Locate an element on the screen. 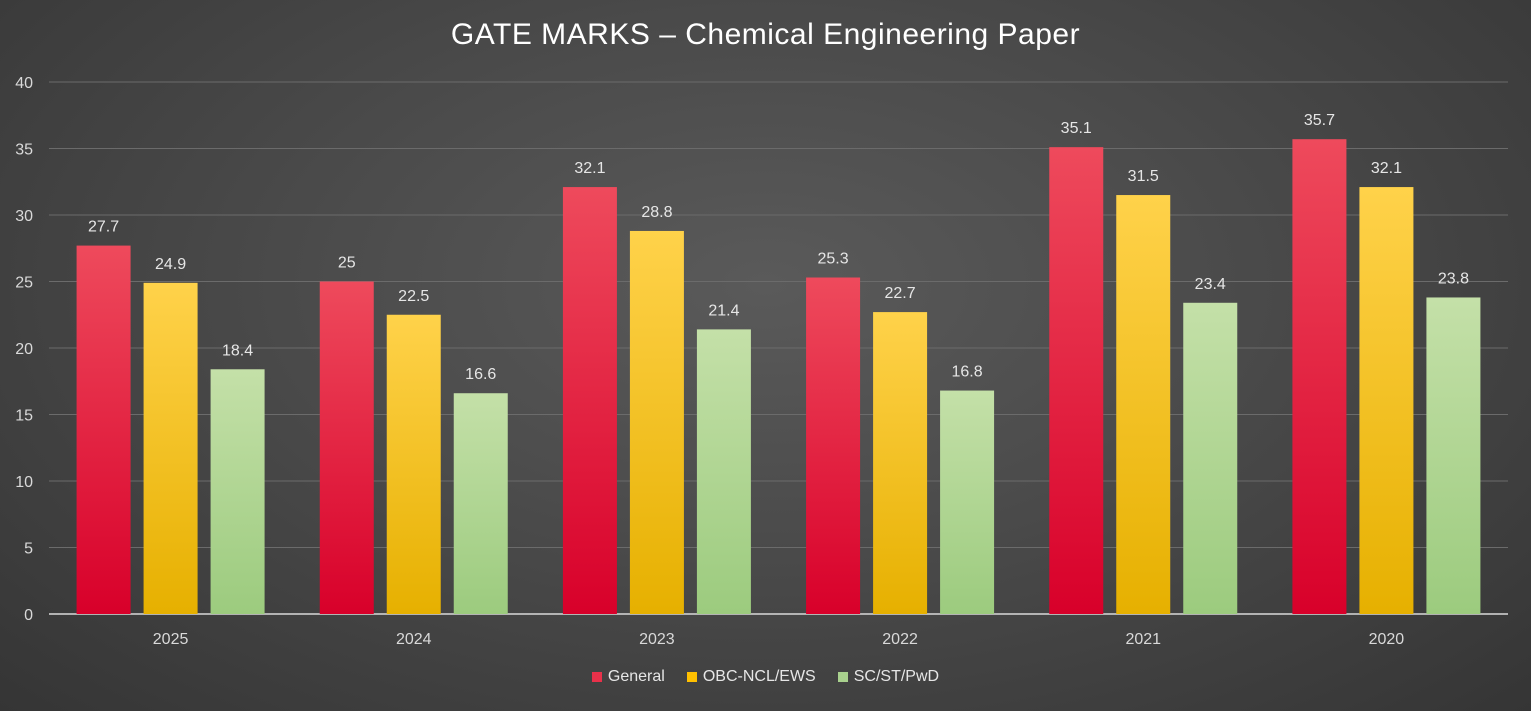 The height and width of the screenshot is (711, 1531). data-label: 16.6 is located at coordinates (480, 374).